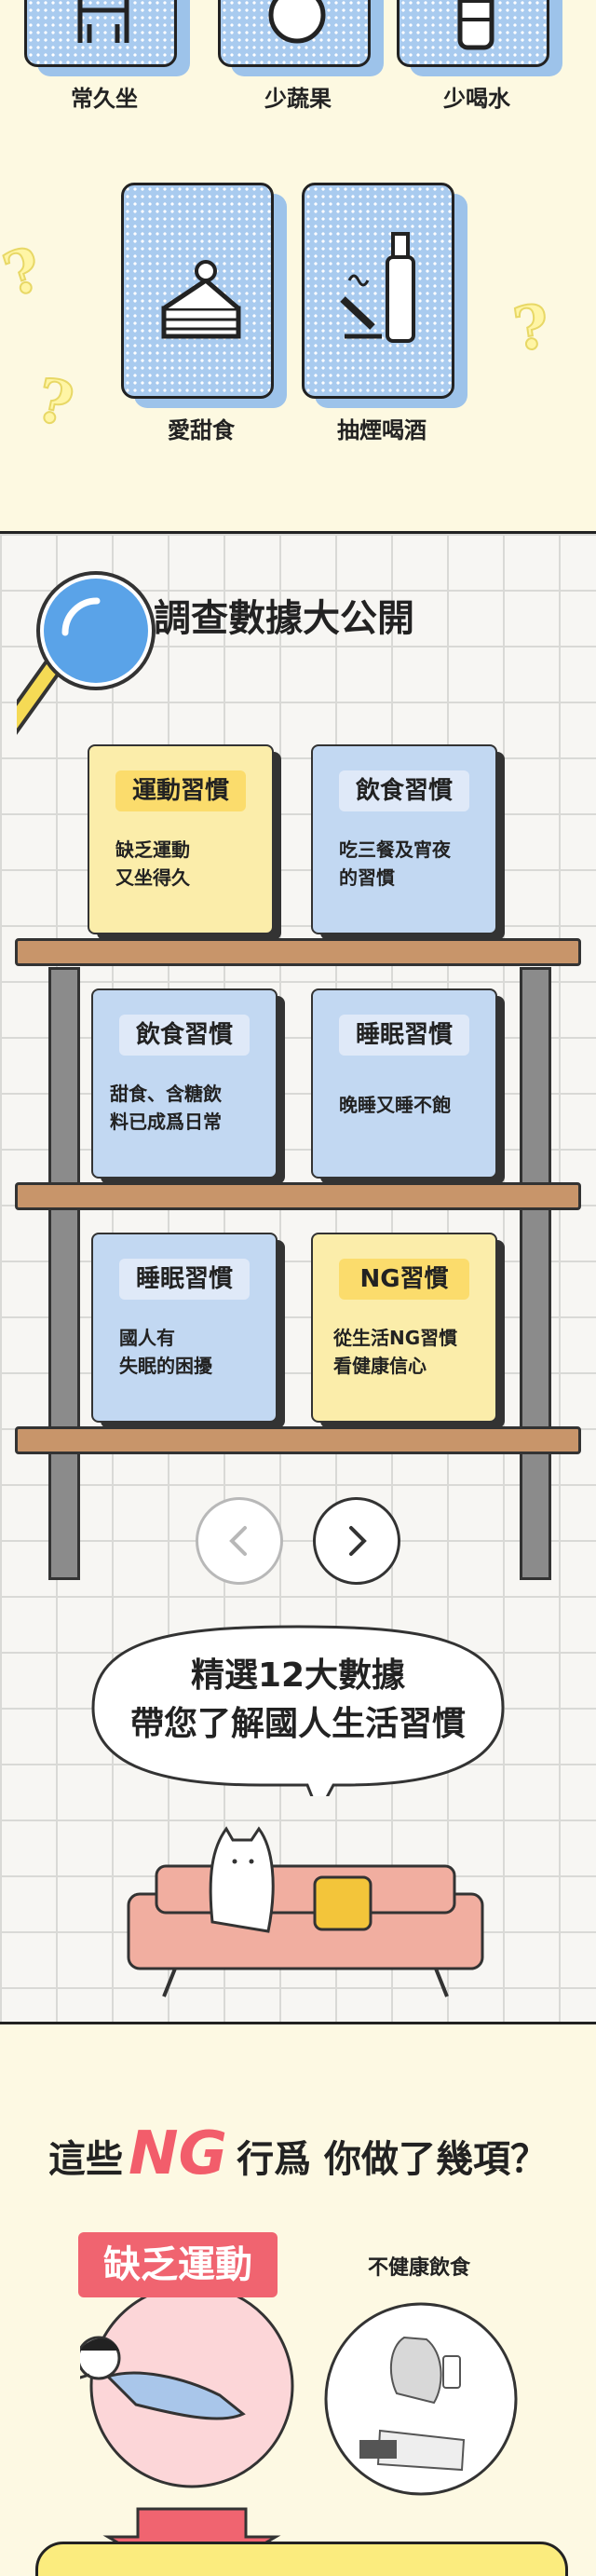 The width and height of the screenshot is (596, 2576). What do you see at coordinates (305, 1911) in the screenshot?
I see `sofa-cat-illustration` at bounding box center [305, 1911].